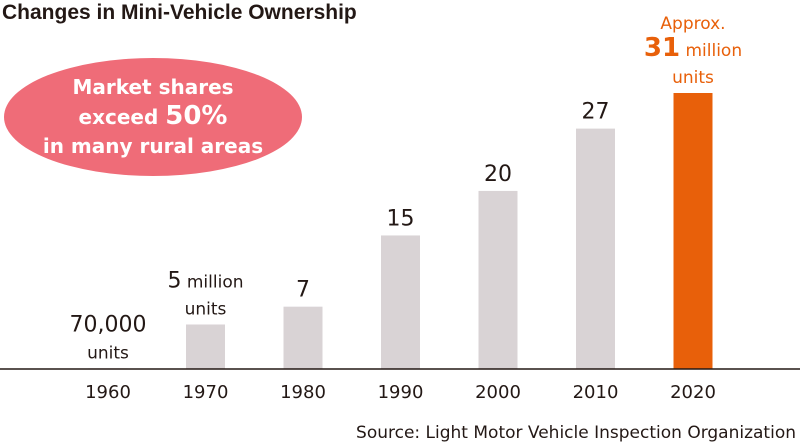 Image resolution: width=800 pixels, height=447 pixels. What do you see at coordinates (153, 146) in the screenshot?
I see `callout-line-3: in many rural areas` at bounding box center [153, 146].